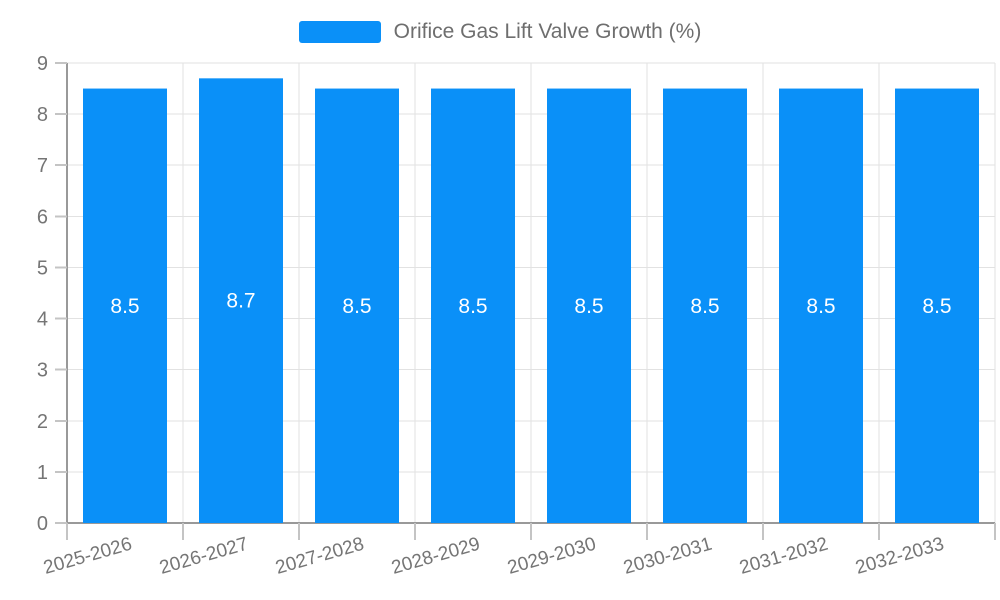  I want to click on bar-2029-2030, so click(589, 306).